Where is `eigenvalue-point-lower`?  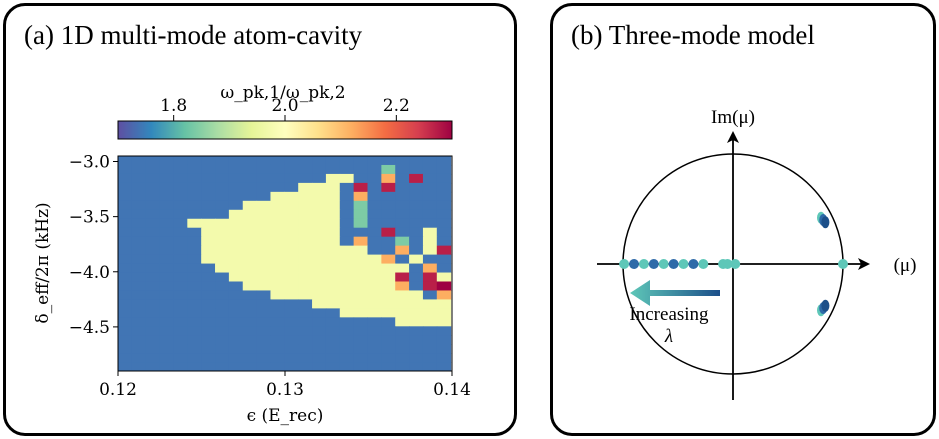
eigenvalue-point-lower is located at coordinates (825, 305).